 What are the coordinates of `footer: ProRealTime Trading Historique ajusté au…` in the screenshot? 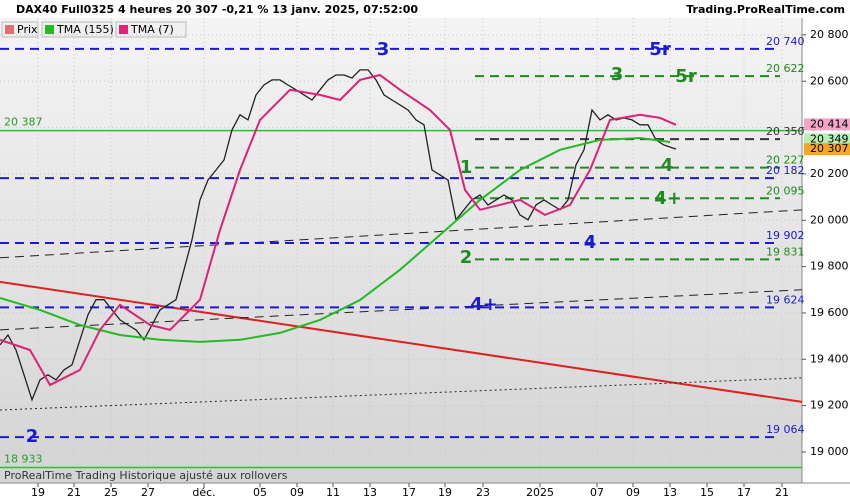 It's located at (146, 475).